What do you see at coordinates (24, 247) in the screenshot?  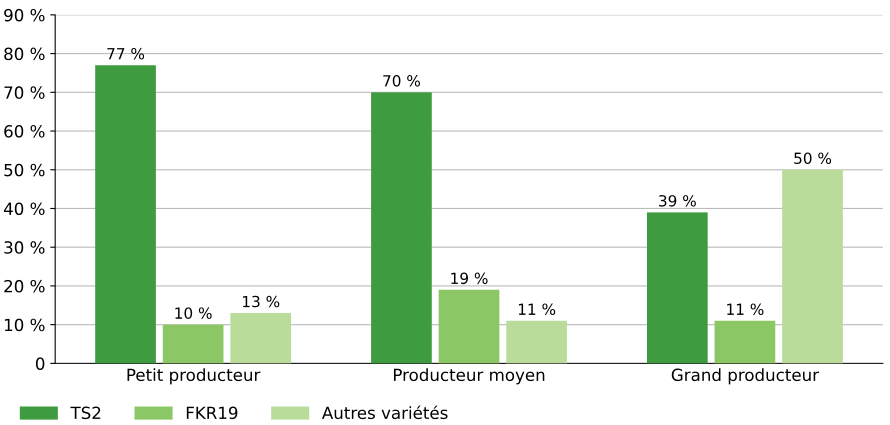 I see `y-tick-label: 30 %` at bounding box center [24, 247].